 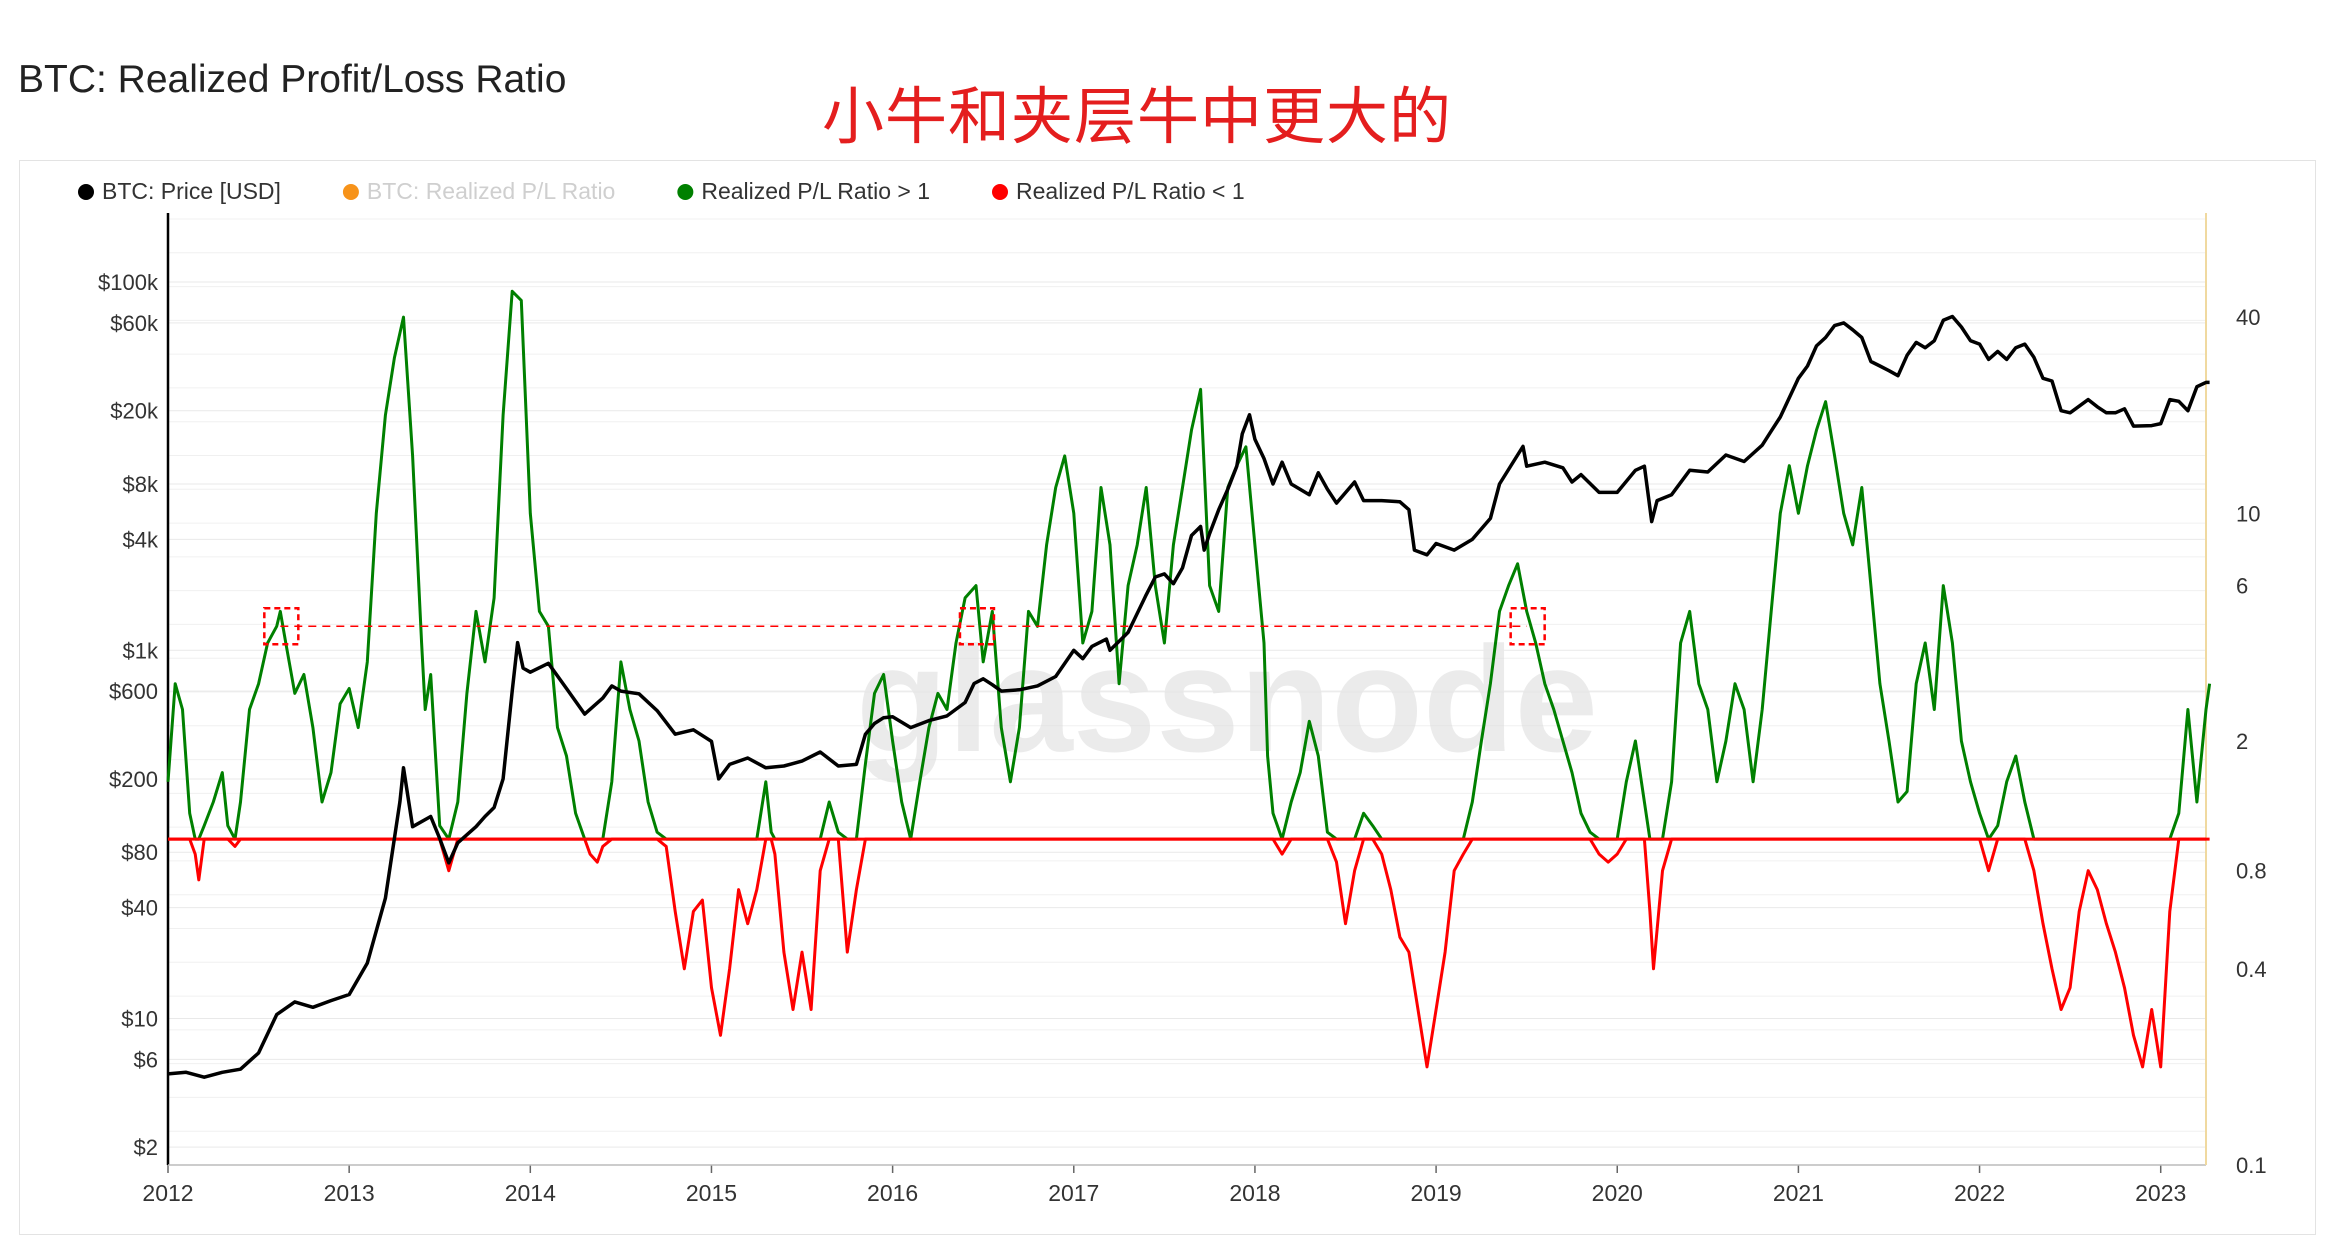 I want to click on y-right-tick-label: 0.1, so click(x=2251, y=1165).